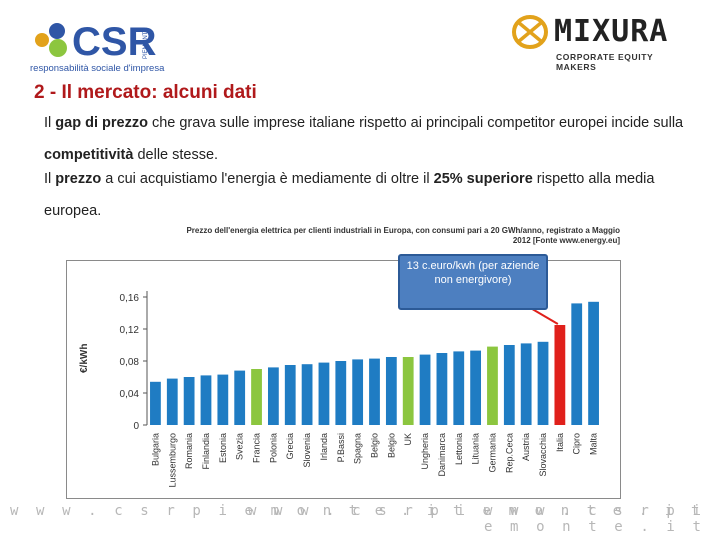  I want to click on bar-repceca, so click(509, 385).